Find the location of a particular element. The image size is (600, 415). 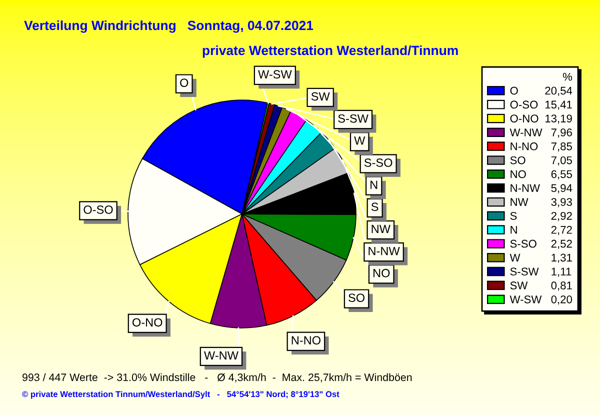

slice-label: W-NW is located at coordinates (221, 355).